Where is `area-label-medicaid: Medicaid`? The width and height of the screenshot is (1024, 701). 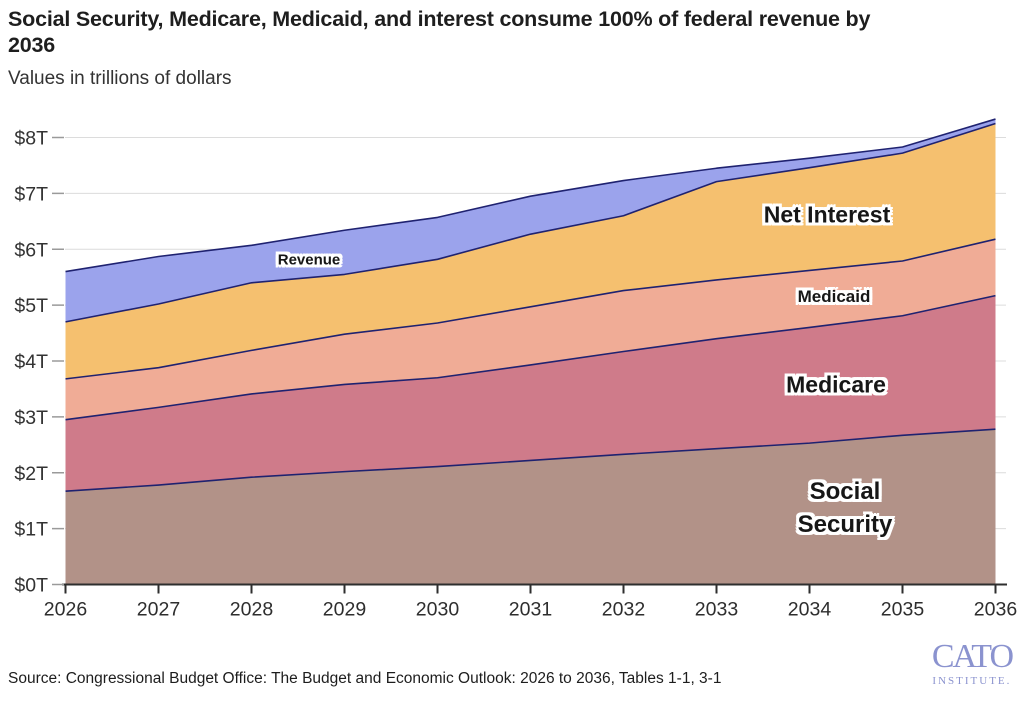
area-label-medicaid: Medicaid is located at coordinates (834, 296).